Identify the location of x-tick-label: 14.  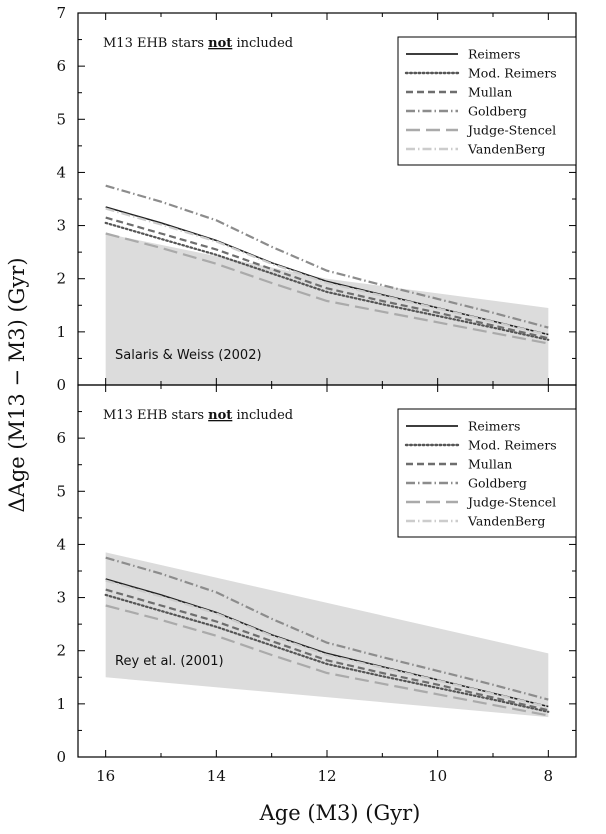
(216, 776).